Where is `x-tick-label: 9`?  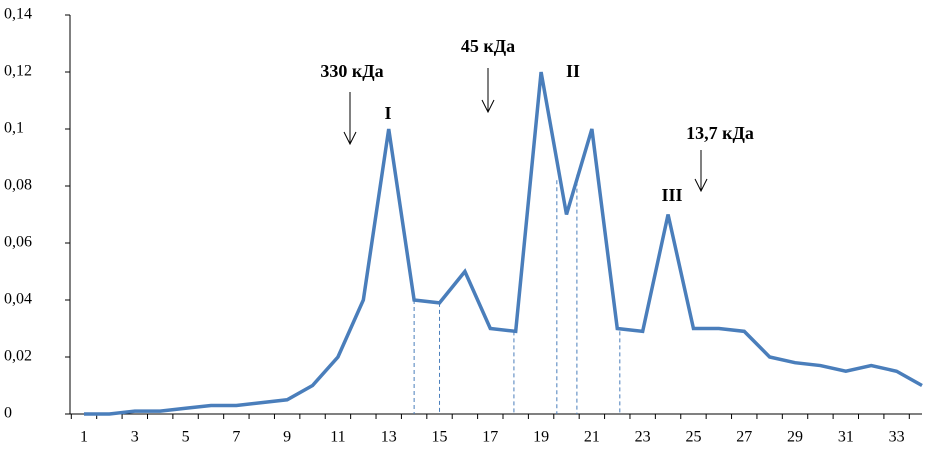 x-tick-label: 9 is located at coordinates (287, 437).